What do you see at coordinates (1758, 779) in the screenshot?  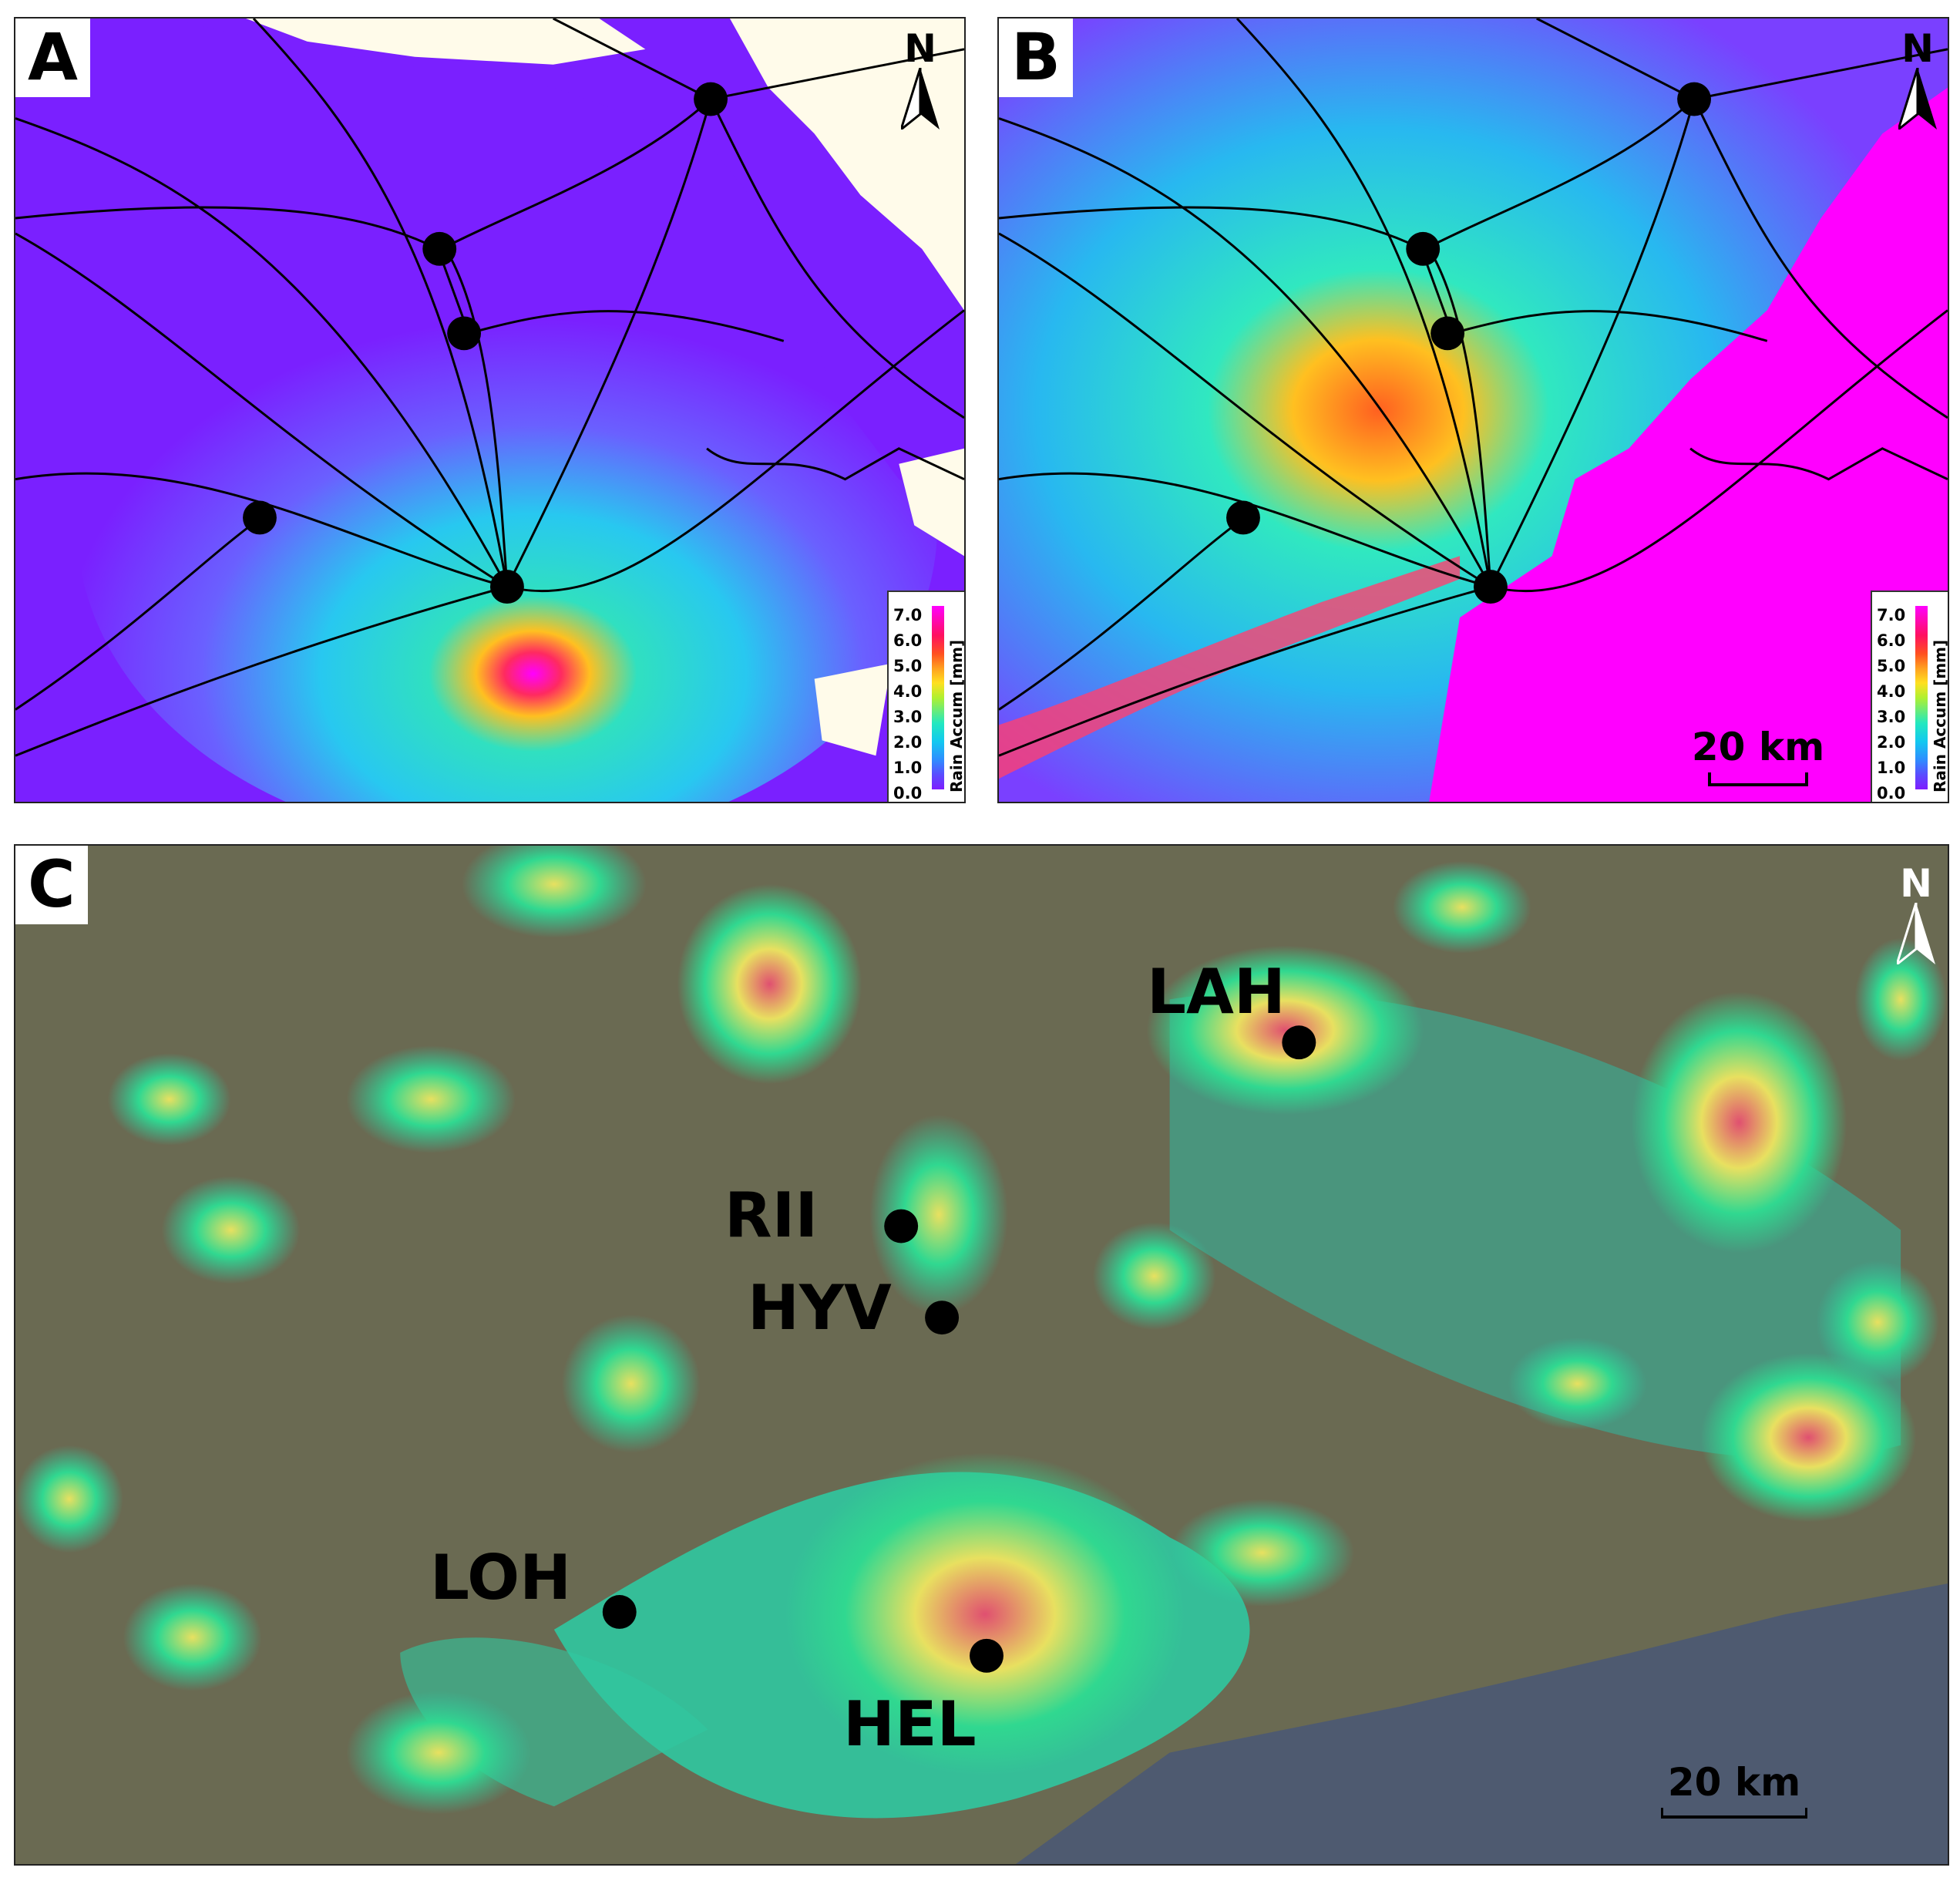 I see `scale-line-b` at bounding box center [1758, 779].